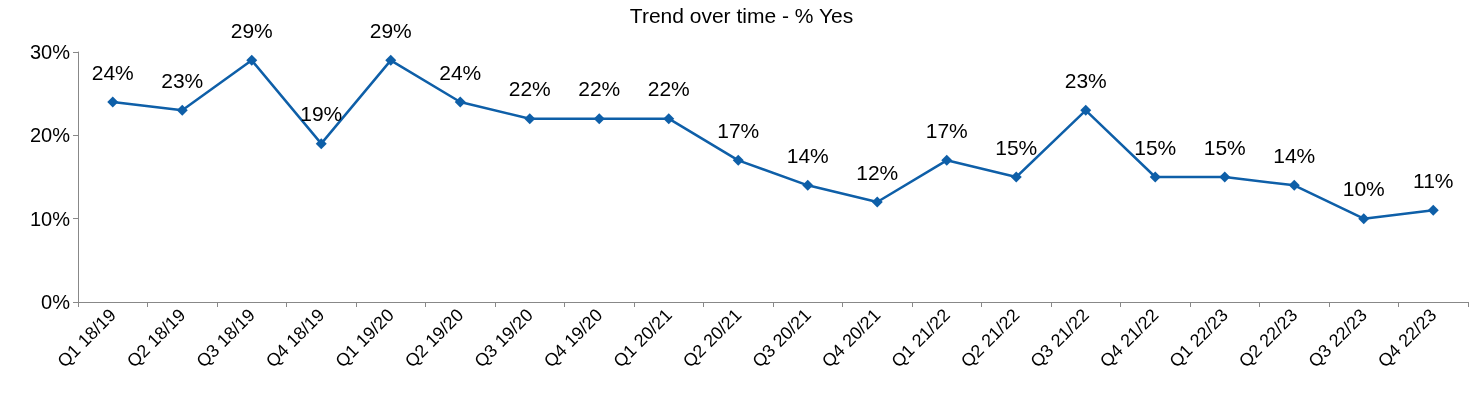 The image size is (1483, 417). What do you see at coordinates (50, 52) in the screenshot?
I see `y-tick-label: 30%` at bounding box center [50, 52].